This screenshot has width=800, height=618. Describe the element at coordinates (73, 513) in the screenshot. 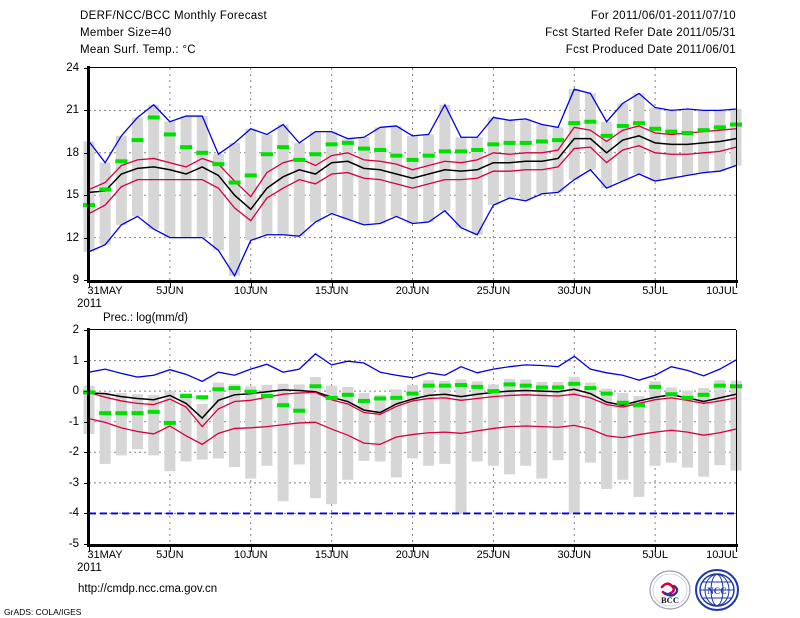

I see `y-axis-tick-label: -4` at that location.